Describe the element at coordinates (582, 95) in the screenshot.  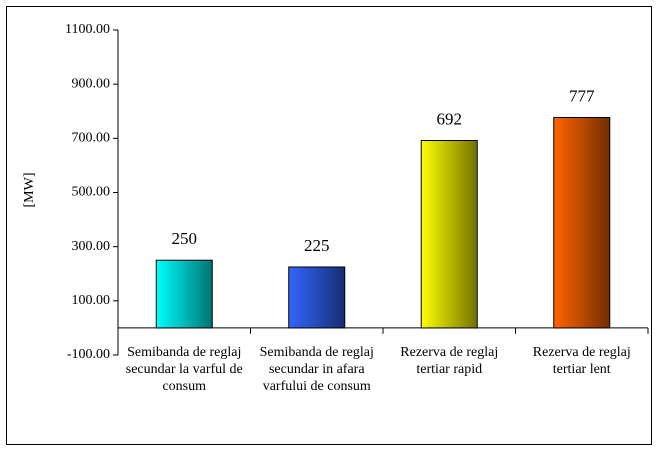
I see `data-label: 777` at that location.